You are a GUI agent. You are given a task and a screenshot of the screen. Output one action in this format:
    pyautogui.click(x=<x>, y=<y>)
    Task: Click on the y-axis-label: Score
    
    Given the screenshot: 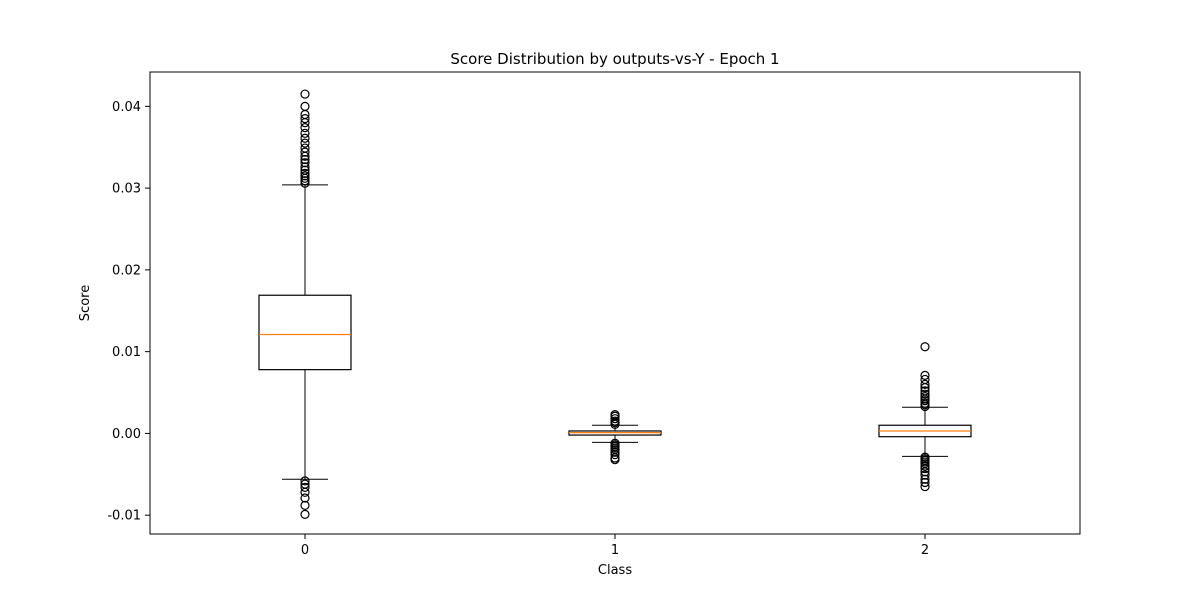 What is the action you would take?
    pyautogui.click(x=85, y=303)
    